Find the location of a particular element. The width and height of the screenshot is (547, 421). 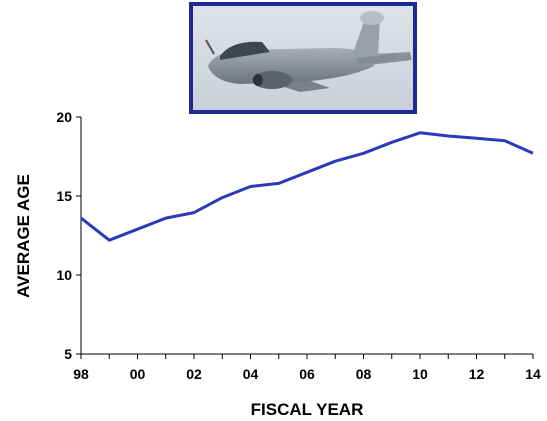

x-ticks: 98 00 02 04 06 08 10 12 14 is located at coordinates (307, 368).